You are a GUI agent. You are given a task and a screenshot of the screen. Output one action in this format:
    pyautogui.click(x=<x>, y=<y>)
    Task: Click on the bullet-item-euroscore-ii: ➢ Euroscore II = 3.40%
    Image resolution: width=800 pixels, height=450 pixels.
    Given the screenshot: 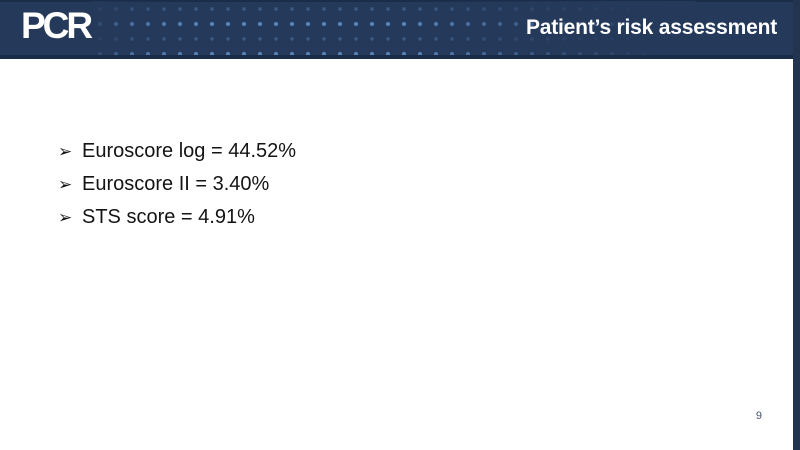 What is the action you would take?
    pyautogui.click(x=409, y=184)
    